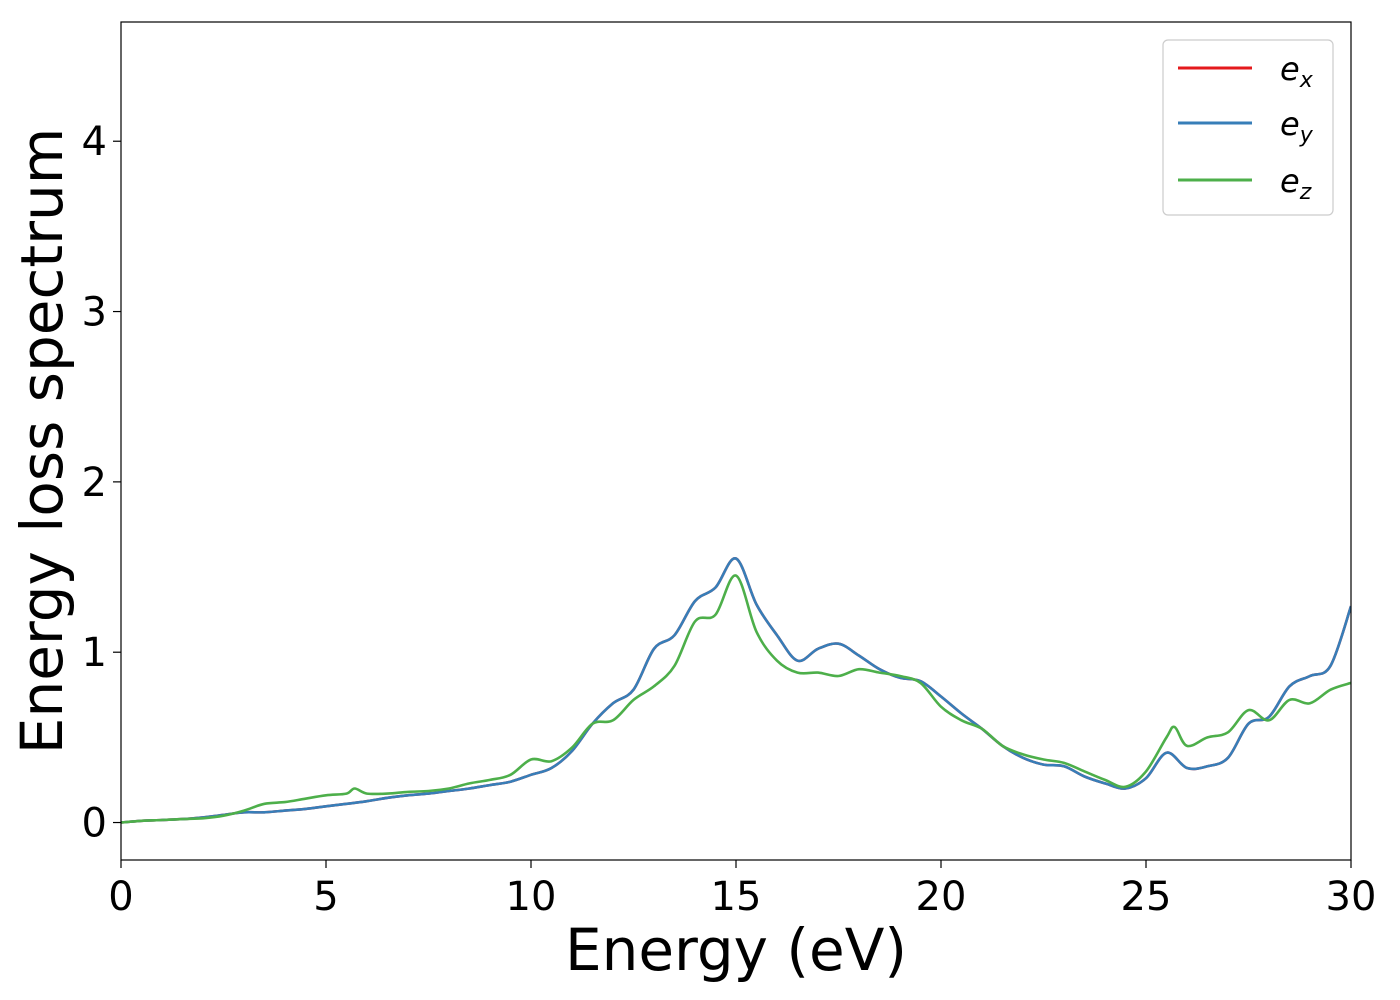 This screenshot has height=1000, width=1400. Describe the element at coordinates (1245, 183) in the screenshot. I see `legend-entry-ez: ez` at that location.